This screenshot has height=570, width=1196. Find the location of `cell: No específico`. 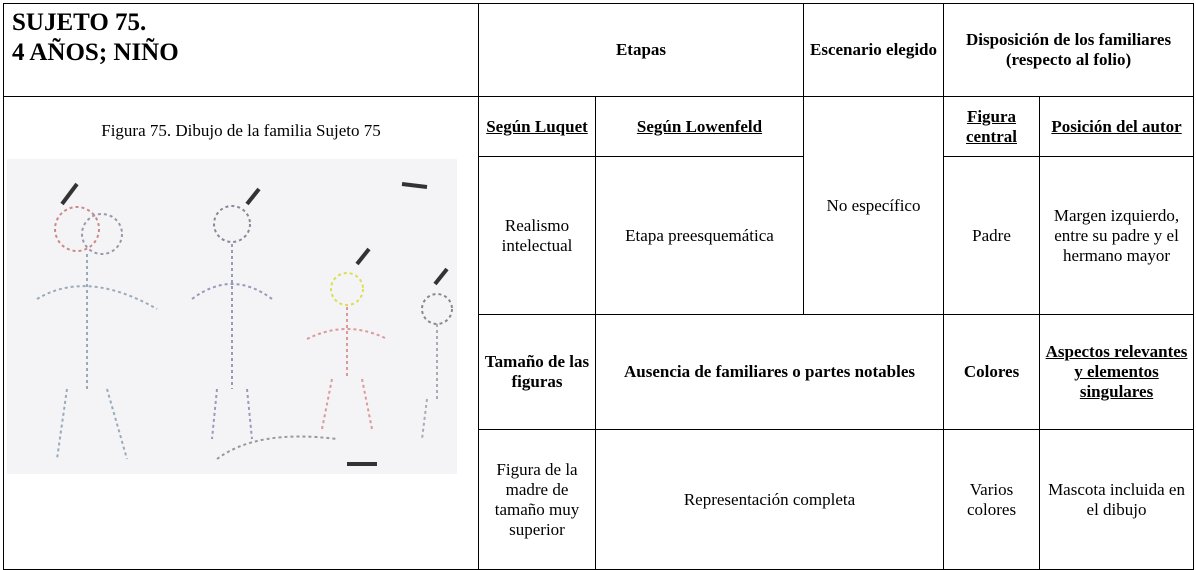

cell: No específico is located at coordinates (874, 205).